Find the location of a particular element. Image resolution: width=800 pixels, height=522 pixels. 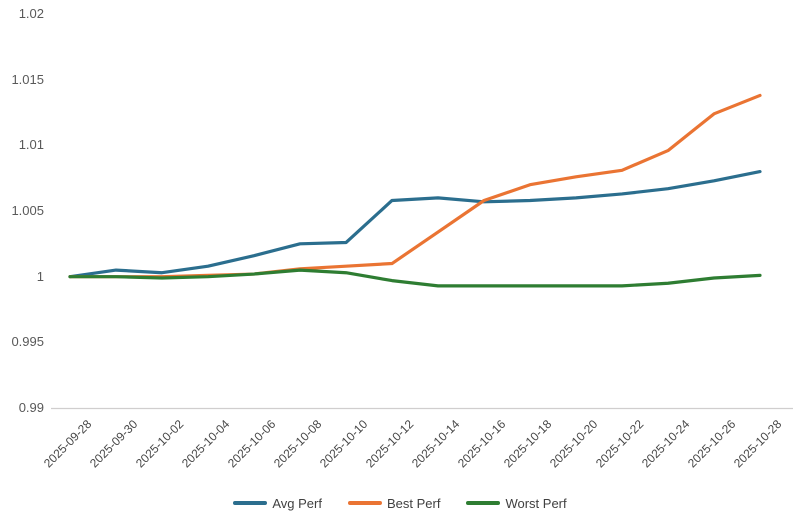

y-tick-label: 1.015 is located at coordinates (27, 79).